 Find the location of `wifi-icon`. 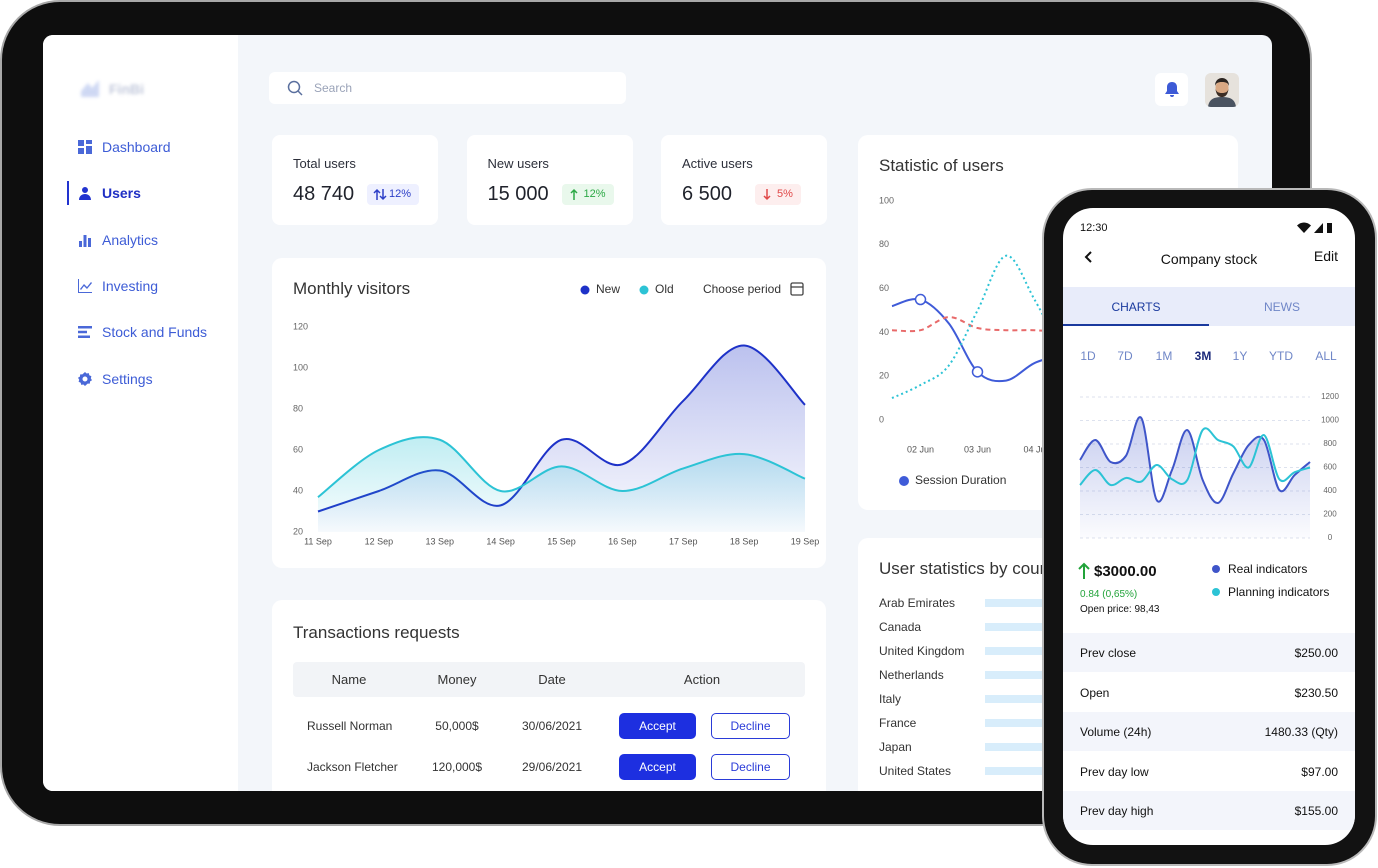

wifi-icon is located at coordinates (1304, 227).